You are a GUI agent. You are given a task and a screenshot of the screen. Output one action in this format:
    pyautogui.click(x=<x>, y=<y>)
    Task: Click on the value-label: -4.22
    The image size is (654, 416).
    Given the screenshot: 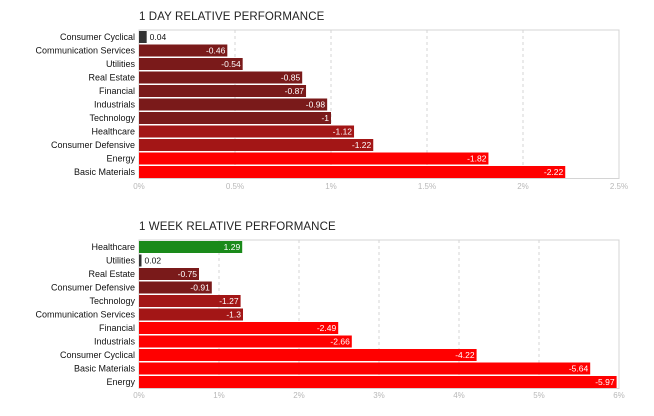 What is the action you would take?
    pyautogui.click(x=465, y=355)
    